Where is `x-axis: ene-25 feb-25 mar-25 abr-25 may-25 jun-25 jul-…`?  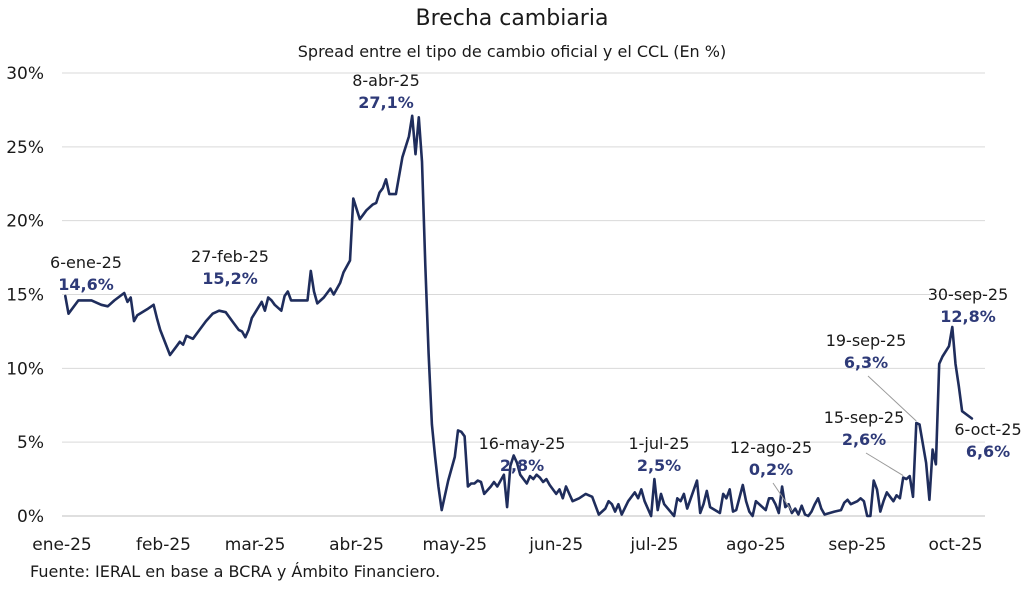
x-axis: ene-25 feb-25 mar-25 abr-25 may-25 jun-25 jul-… is located at coordinates (508, 535).